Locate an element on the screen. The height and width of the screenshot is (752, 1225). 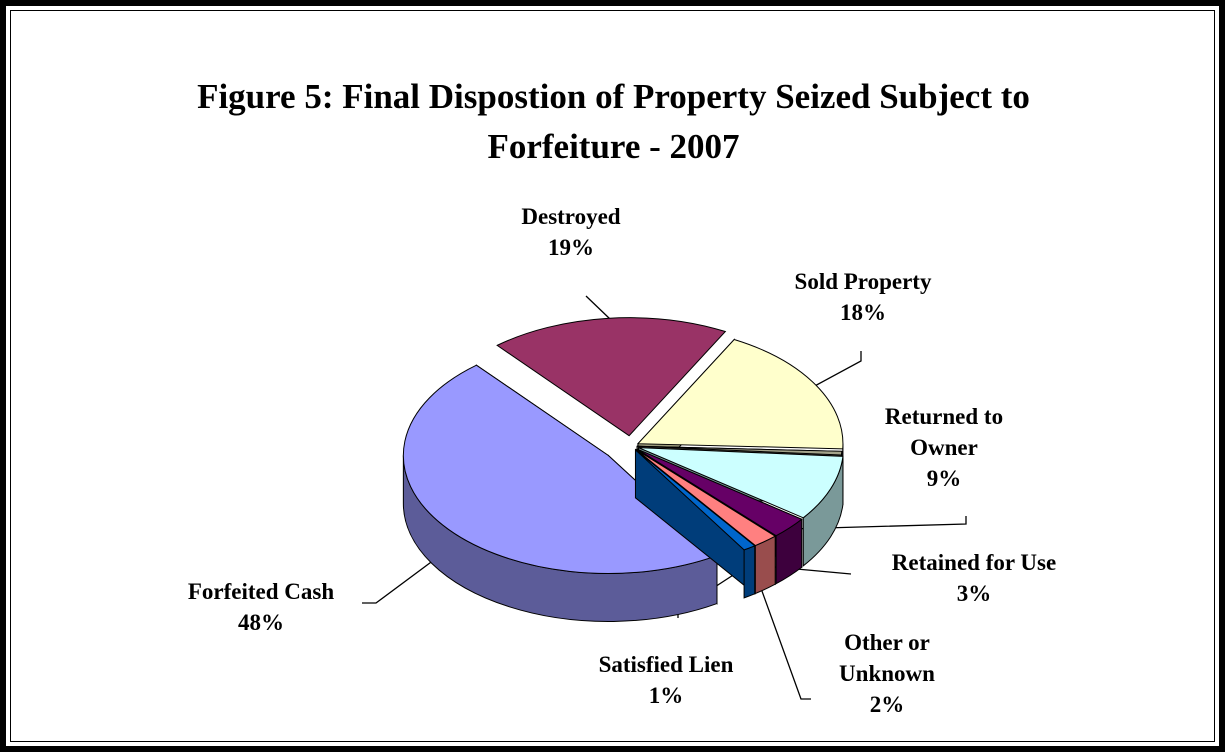
slice-side is located at coordinates (749, 572).